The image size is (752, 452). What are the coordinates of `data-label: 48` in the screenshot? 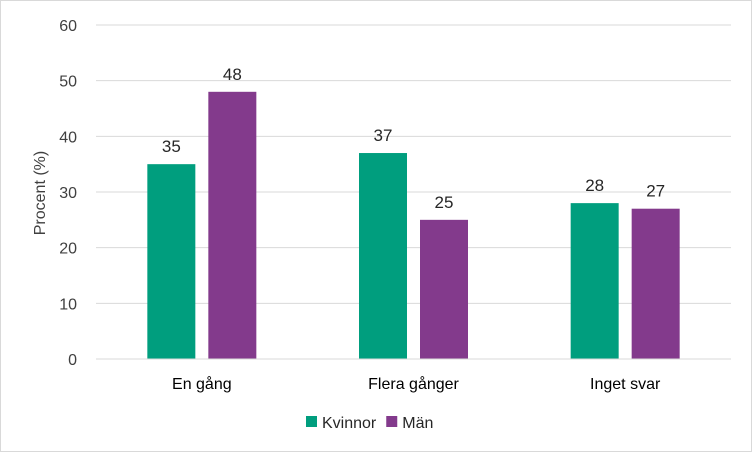 It's located at (232, 74).